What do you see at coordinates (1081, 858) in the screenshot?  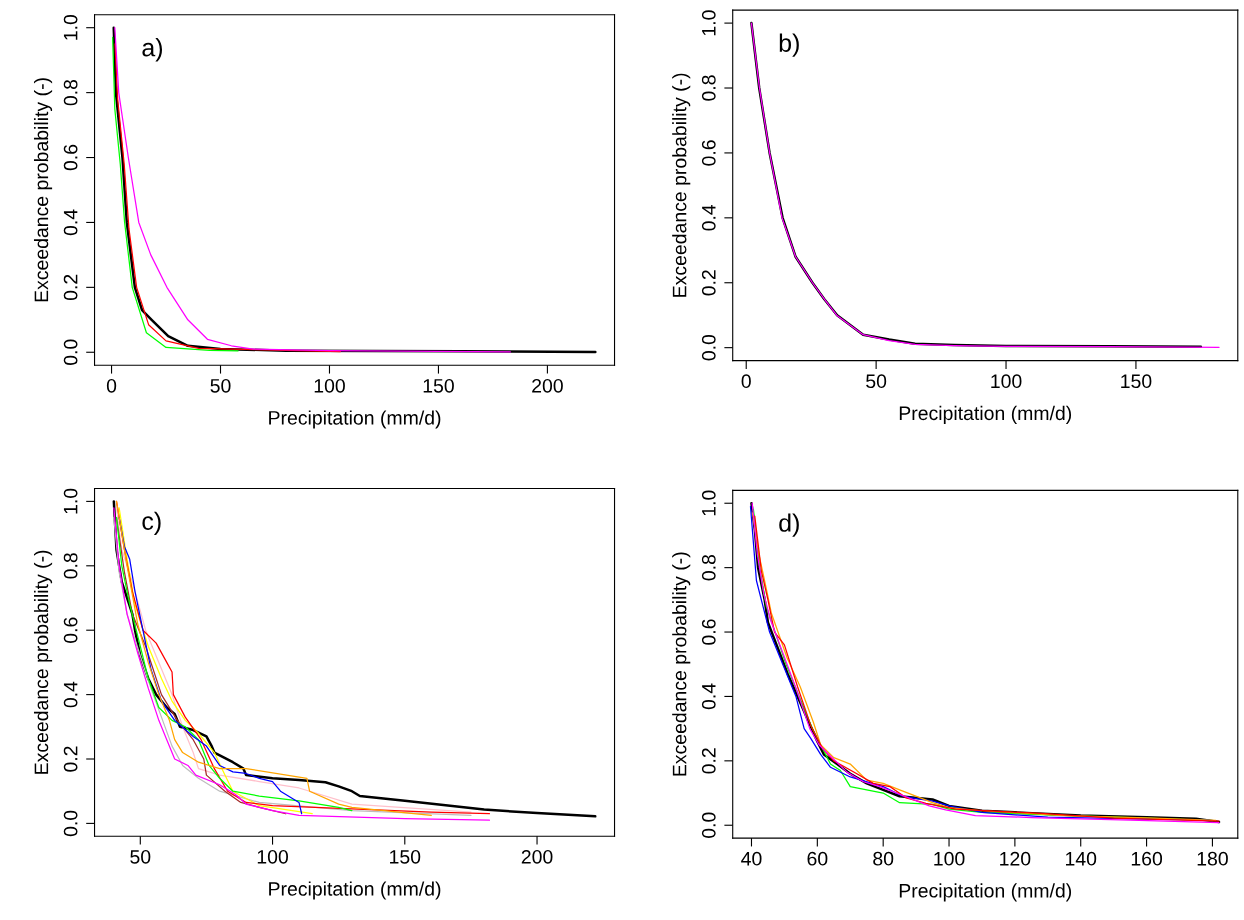 I see `x-tick-label: 140` at bounding box center [1081, 858].